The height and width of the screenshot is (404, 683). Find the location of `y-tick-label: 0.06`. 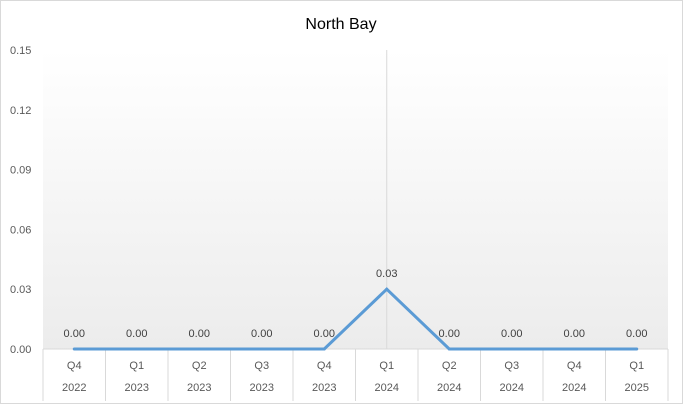

y-tick-label: 0.06 is located at coordinates (20, 230).